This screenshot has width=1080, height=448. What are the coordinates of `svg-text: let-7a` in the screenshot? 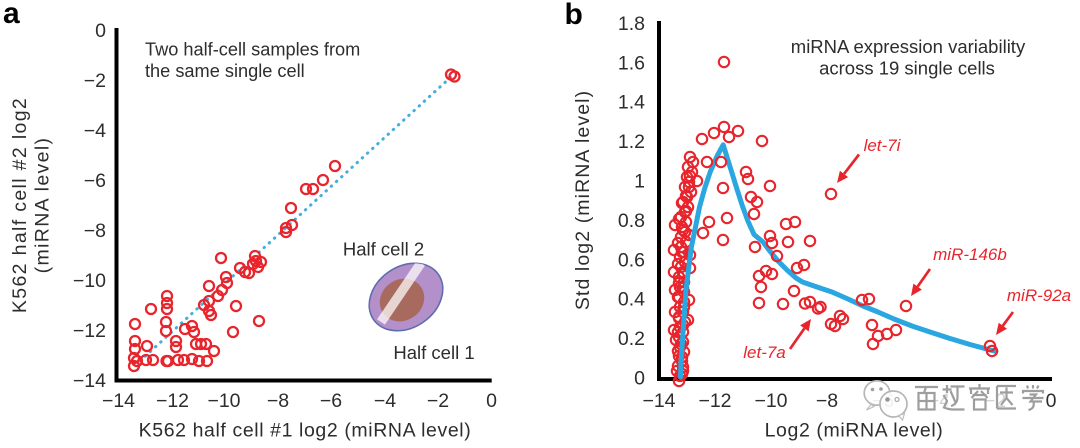 It's located at (764, 352).